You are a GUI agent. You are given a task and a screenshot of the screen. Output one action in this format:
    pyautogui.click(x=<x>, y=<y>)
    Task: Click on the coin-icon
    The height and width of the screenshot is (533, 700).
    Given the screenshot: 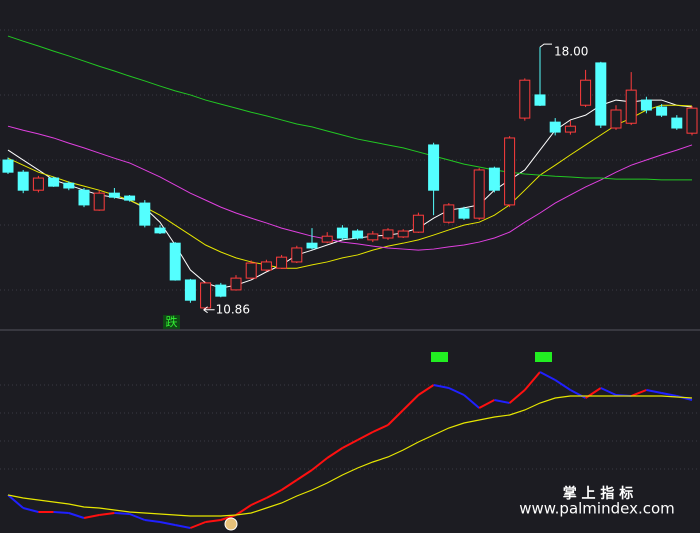 What is the action you would take?
    pyautogui.click(x=231, y=524)
    